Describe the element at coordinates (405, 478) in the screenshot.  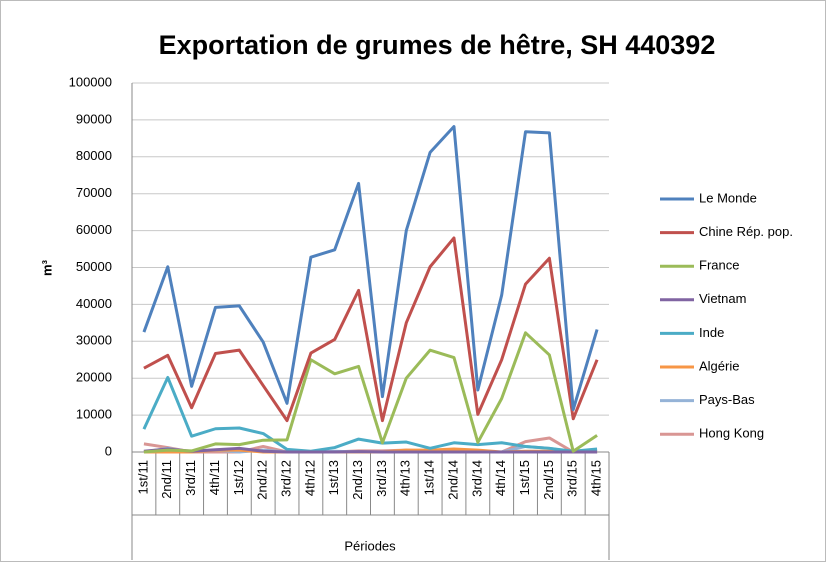
I see `x-tick-label: 4th/13` at that location.